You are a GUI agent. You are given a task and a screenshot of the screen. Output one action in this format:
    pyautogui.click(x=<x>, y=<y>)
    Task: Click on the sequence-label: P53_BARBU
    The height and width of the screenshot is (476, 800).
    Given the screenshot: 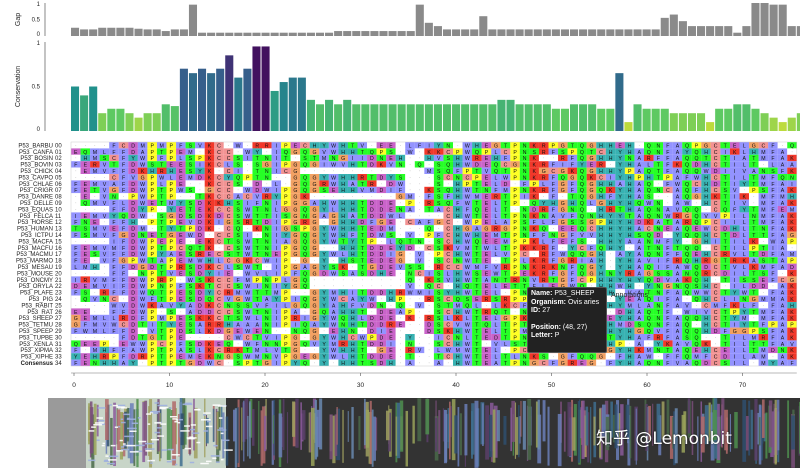 What is the action you would take?
    pyautogui.click(x=35, y=146)
    